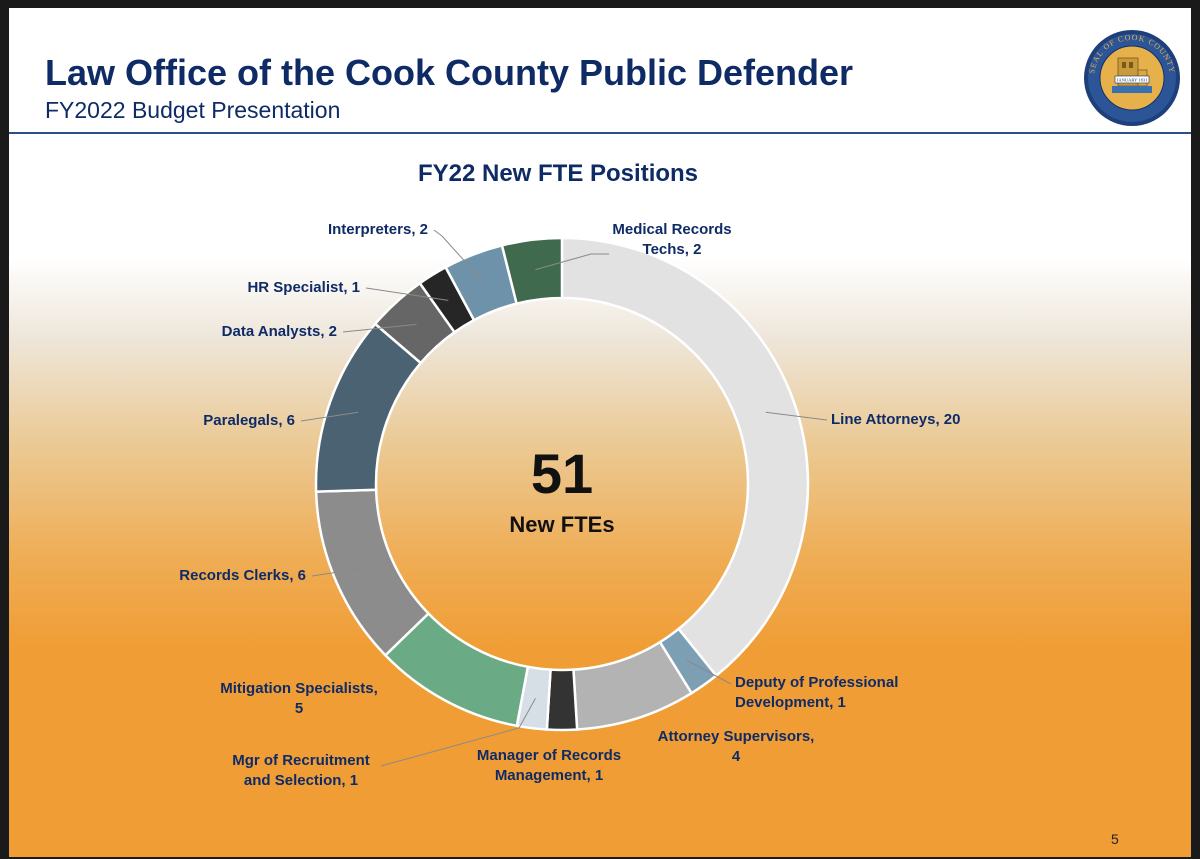  Describe the element at coordinates (816, 692) in the screenshot. I see `slice-label: Deputy of Professional Development, 1` at that location.